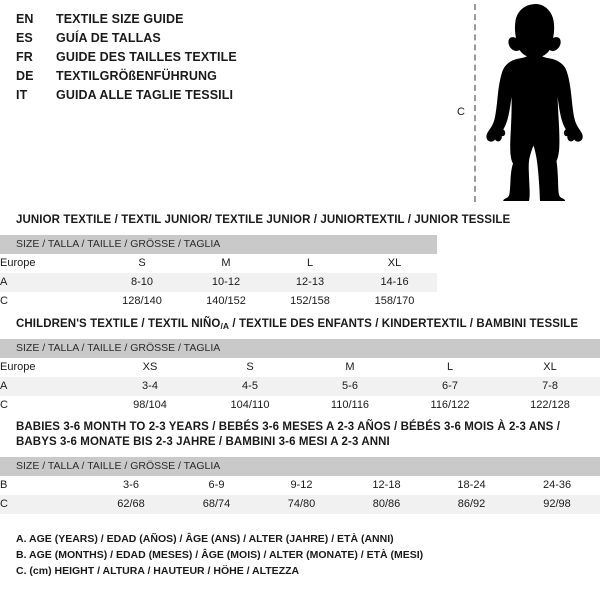  What do you see at coordinates (534, 102) in the screenshot?
I see `child-silhouette-icon` at bounding box center [534, 102].